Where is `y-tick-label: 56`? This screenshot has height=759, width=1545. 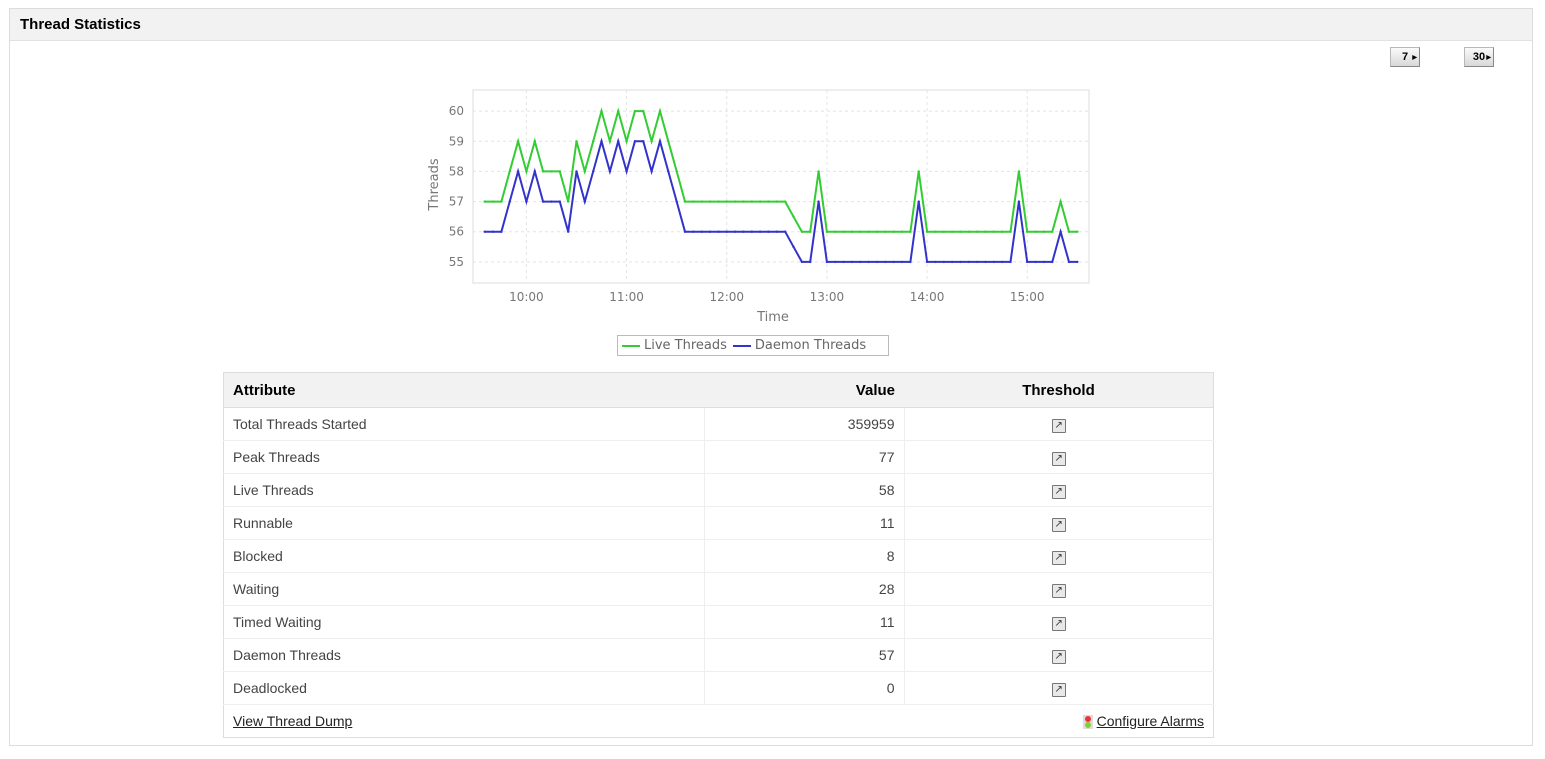 y-tick-label: 56 is located at coordinates (456, 232).